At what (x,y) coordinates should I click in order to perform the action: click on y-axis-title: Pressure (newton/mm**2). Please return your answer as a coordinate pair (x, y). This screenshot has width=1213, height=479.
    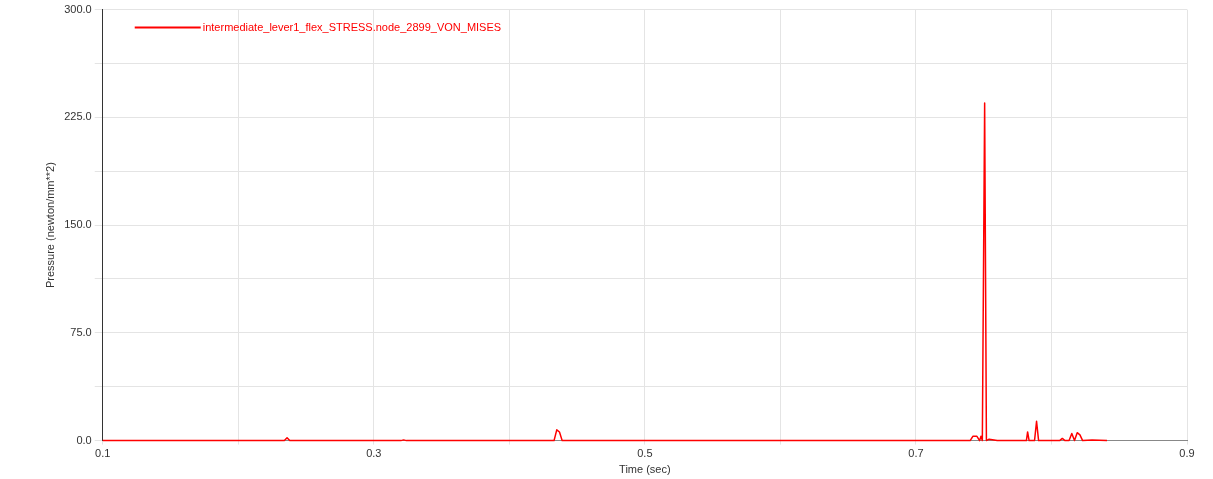
    Looking at the image, I should click on (49, 225).